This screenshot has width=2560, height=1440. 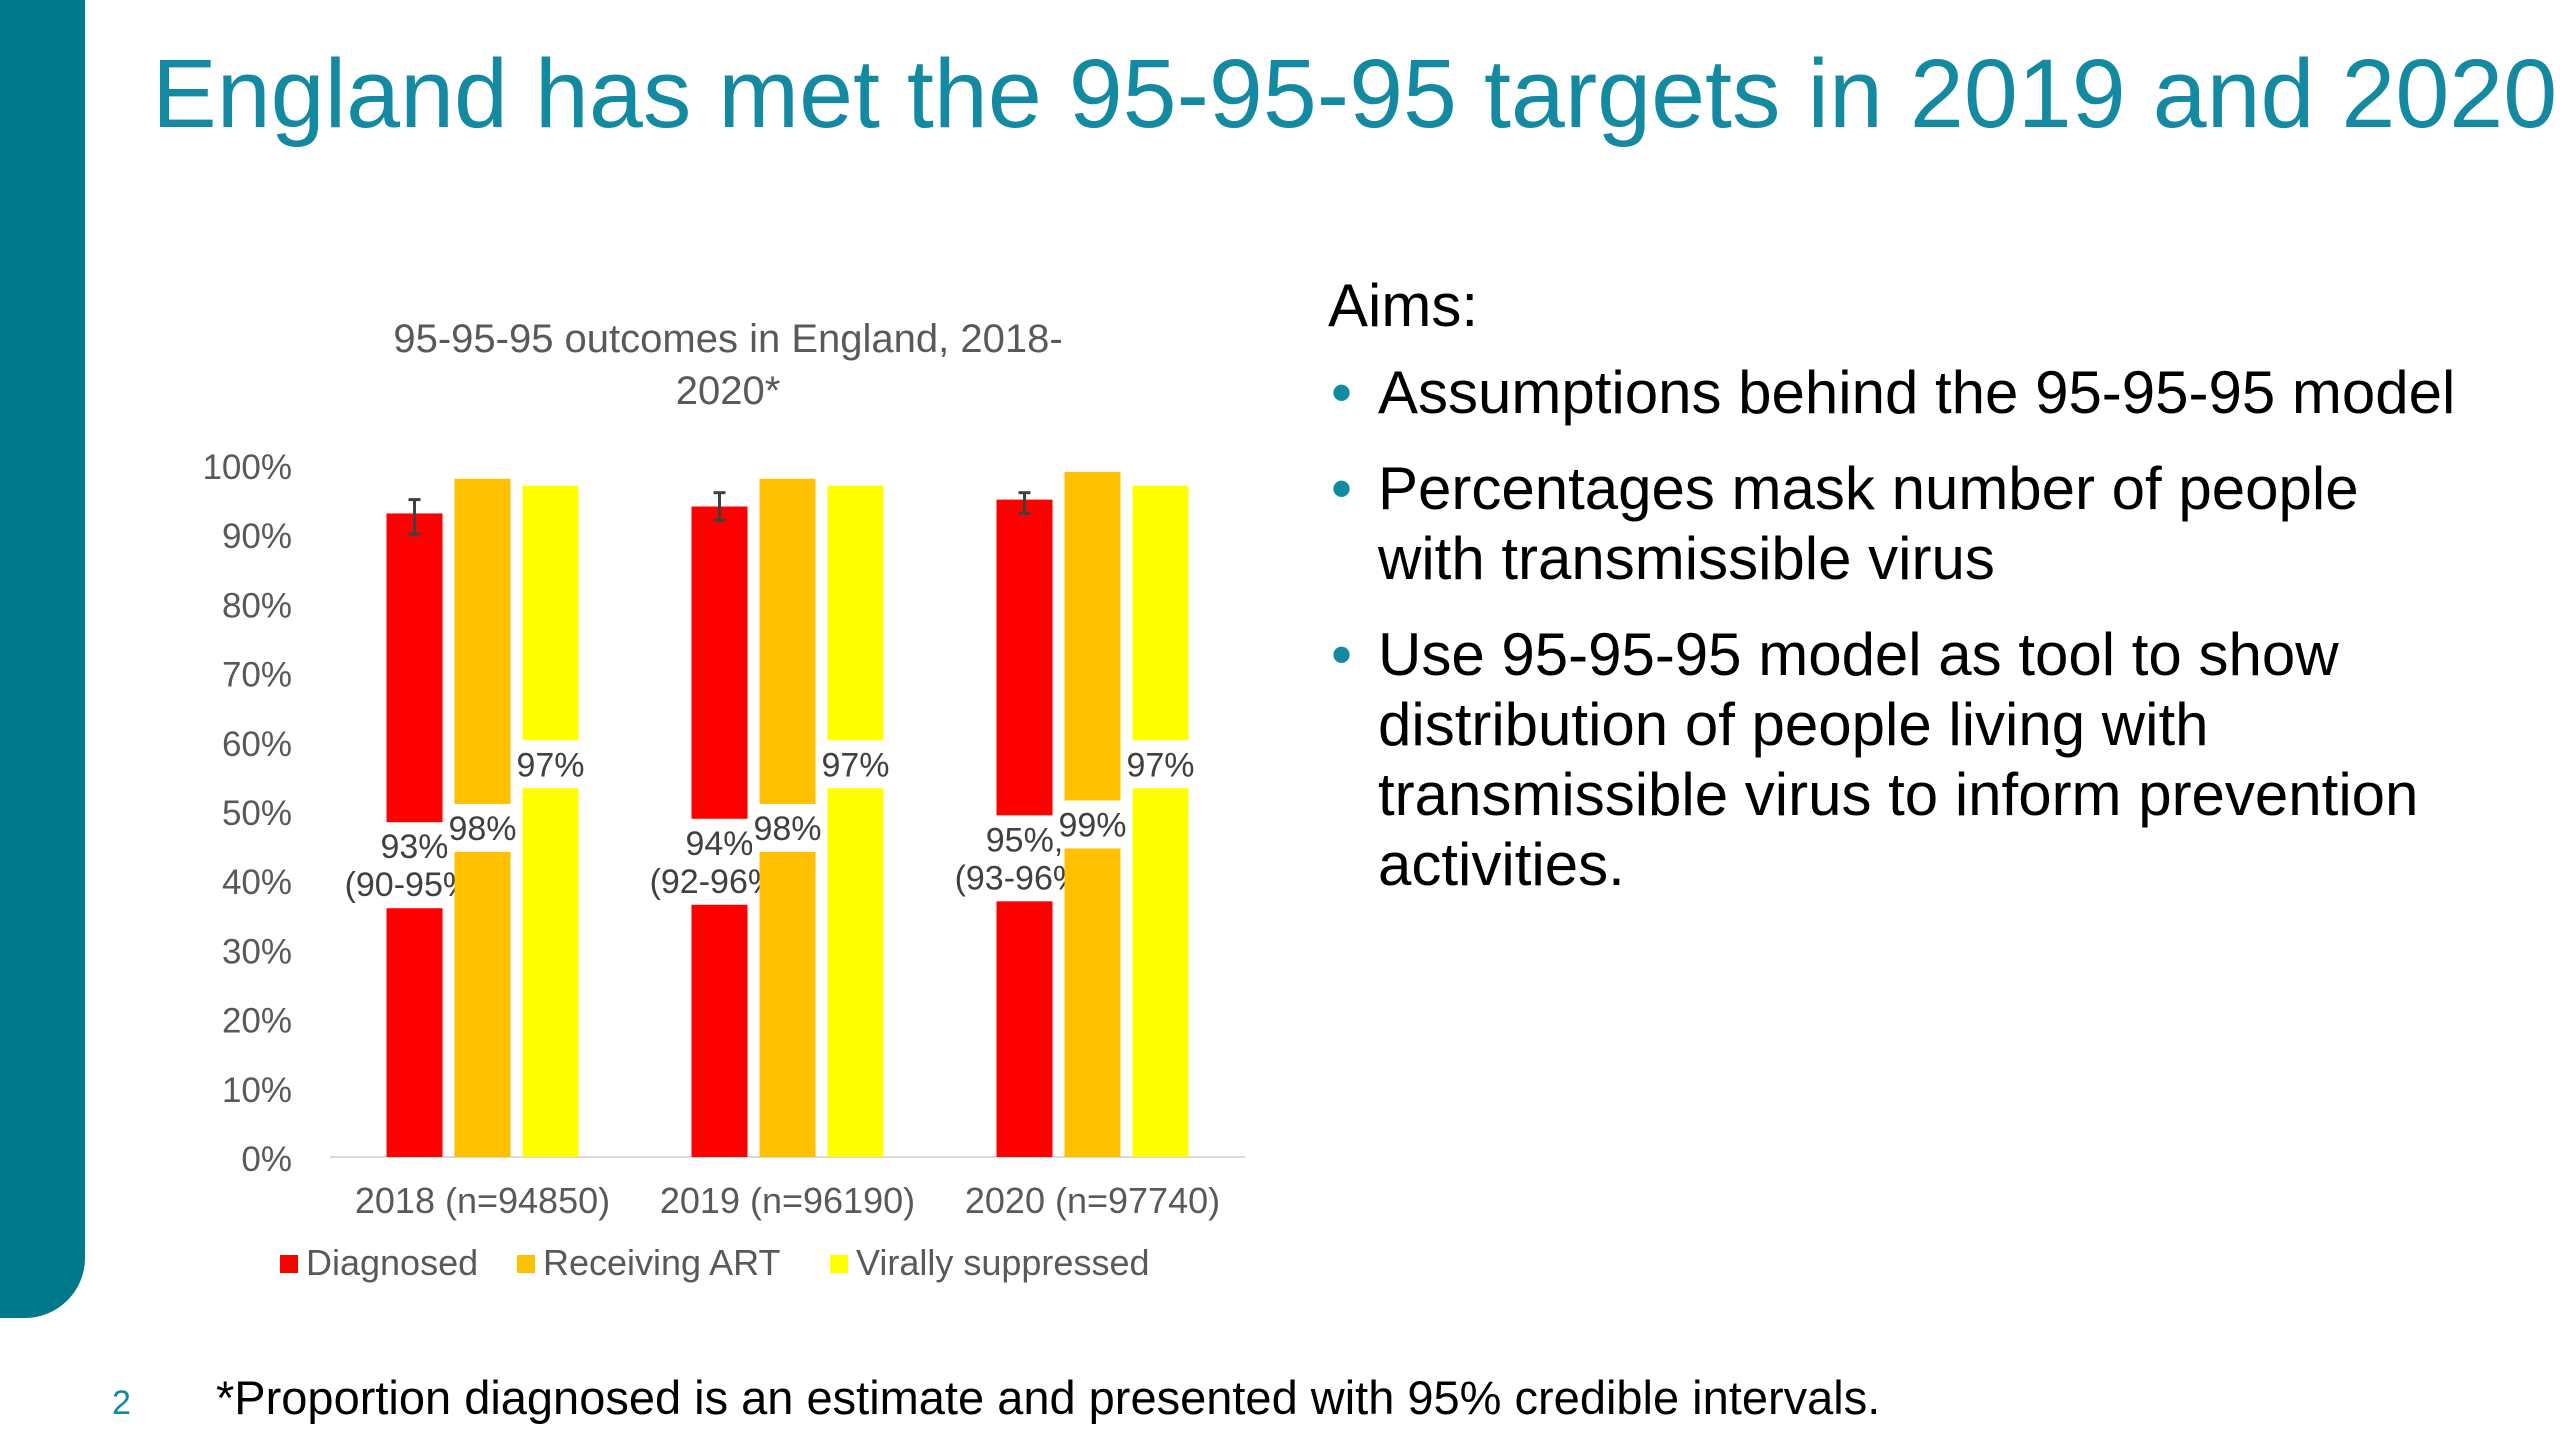 What do you see at coordinates (266, 1159) in the screenshot?
I see `y-tick-label: 0%` at bounding box center [266, 1159].